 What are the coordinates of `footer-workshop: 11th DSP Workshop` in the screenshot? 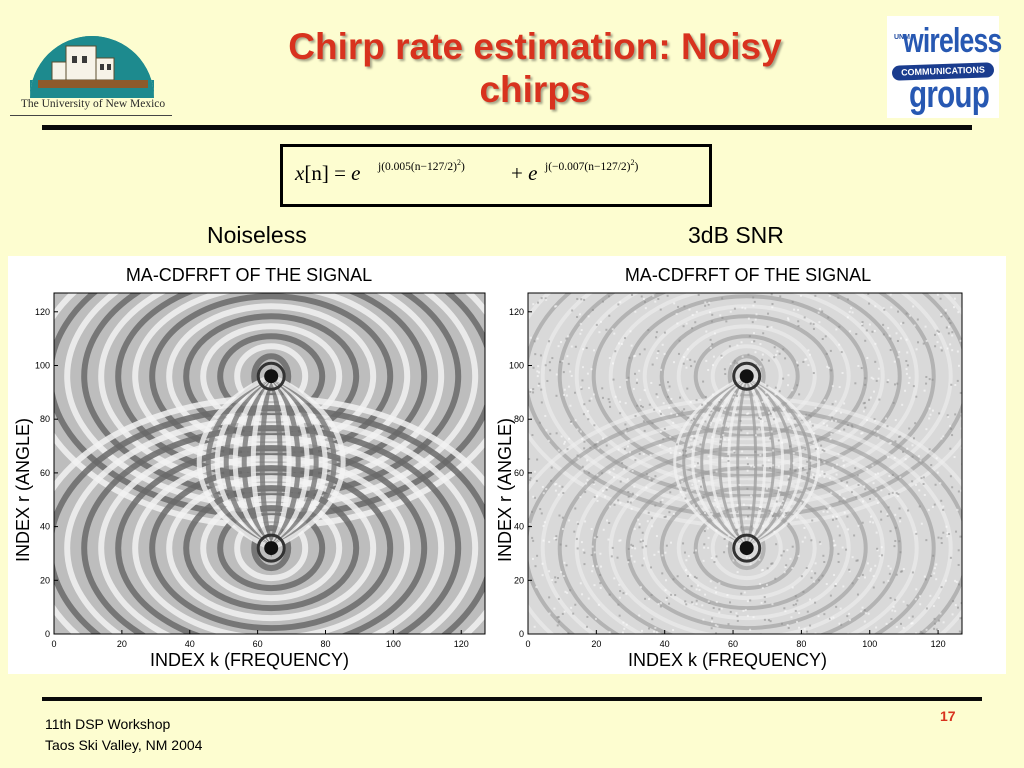 It's located at (108, 724).